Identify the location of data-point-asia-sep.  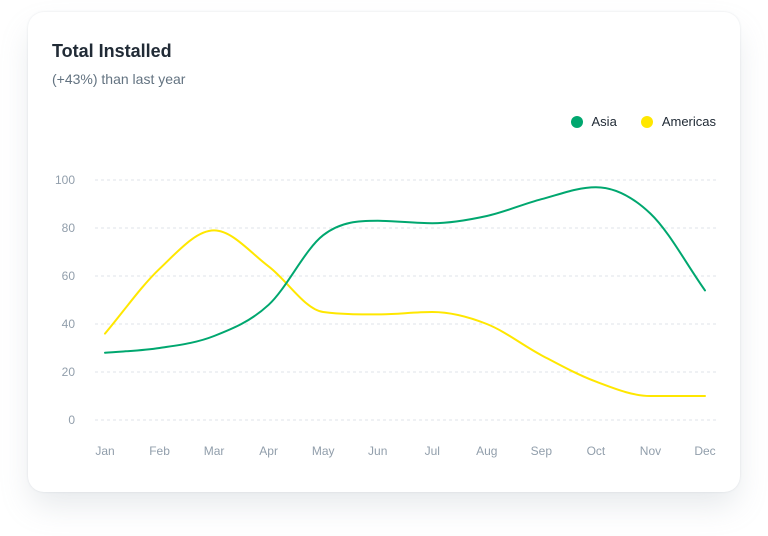
(541, 199).